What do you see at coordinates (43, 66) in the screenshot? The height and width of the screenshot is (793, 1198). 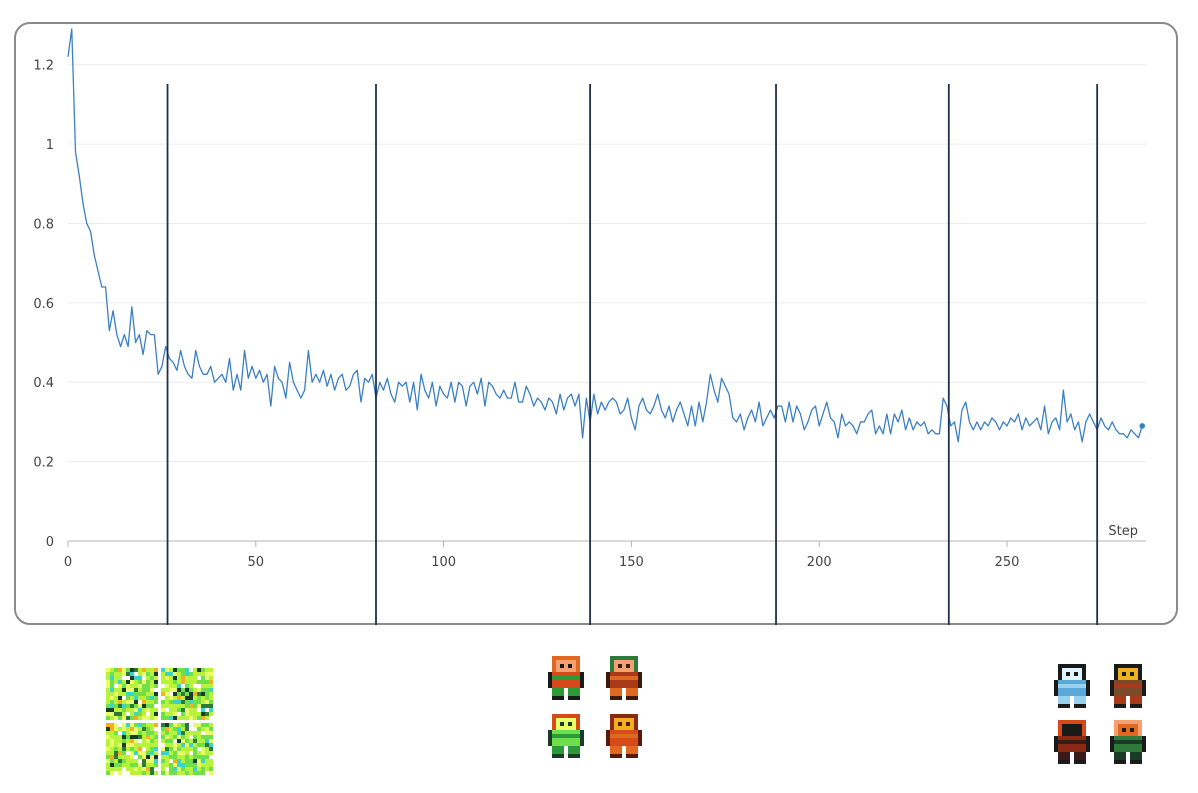 I see `y-tick-label: 1.2` at bounding box center [43, 66].